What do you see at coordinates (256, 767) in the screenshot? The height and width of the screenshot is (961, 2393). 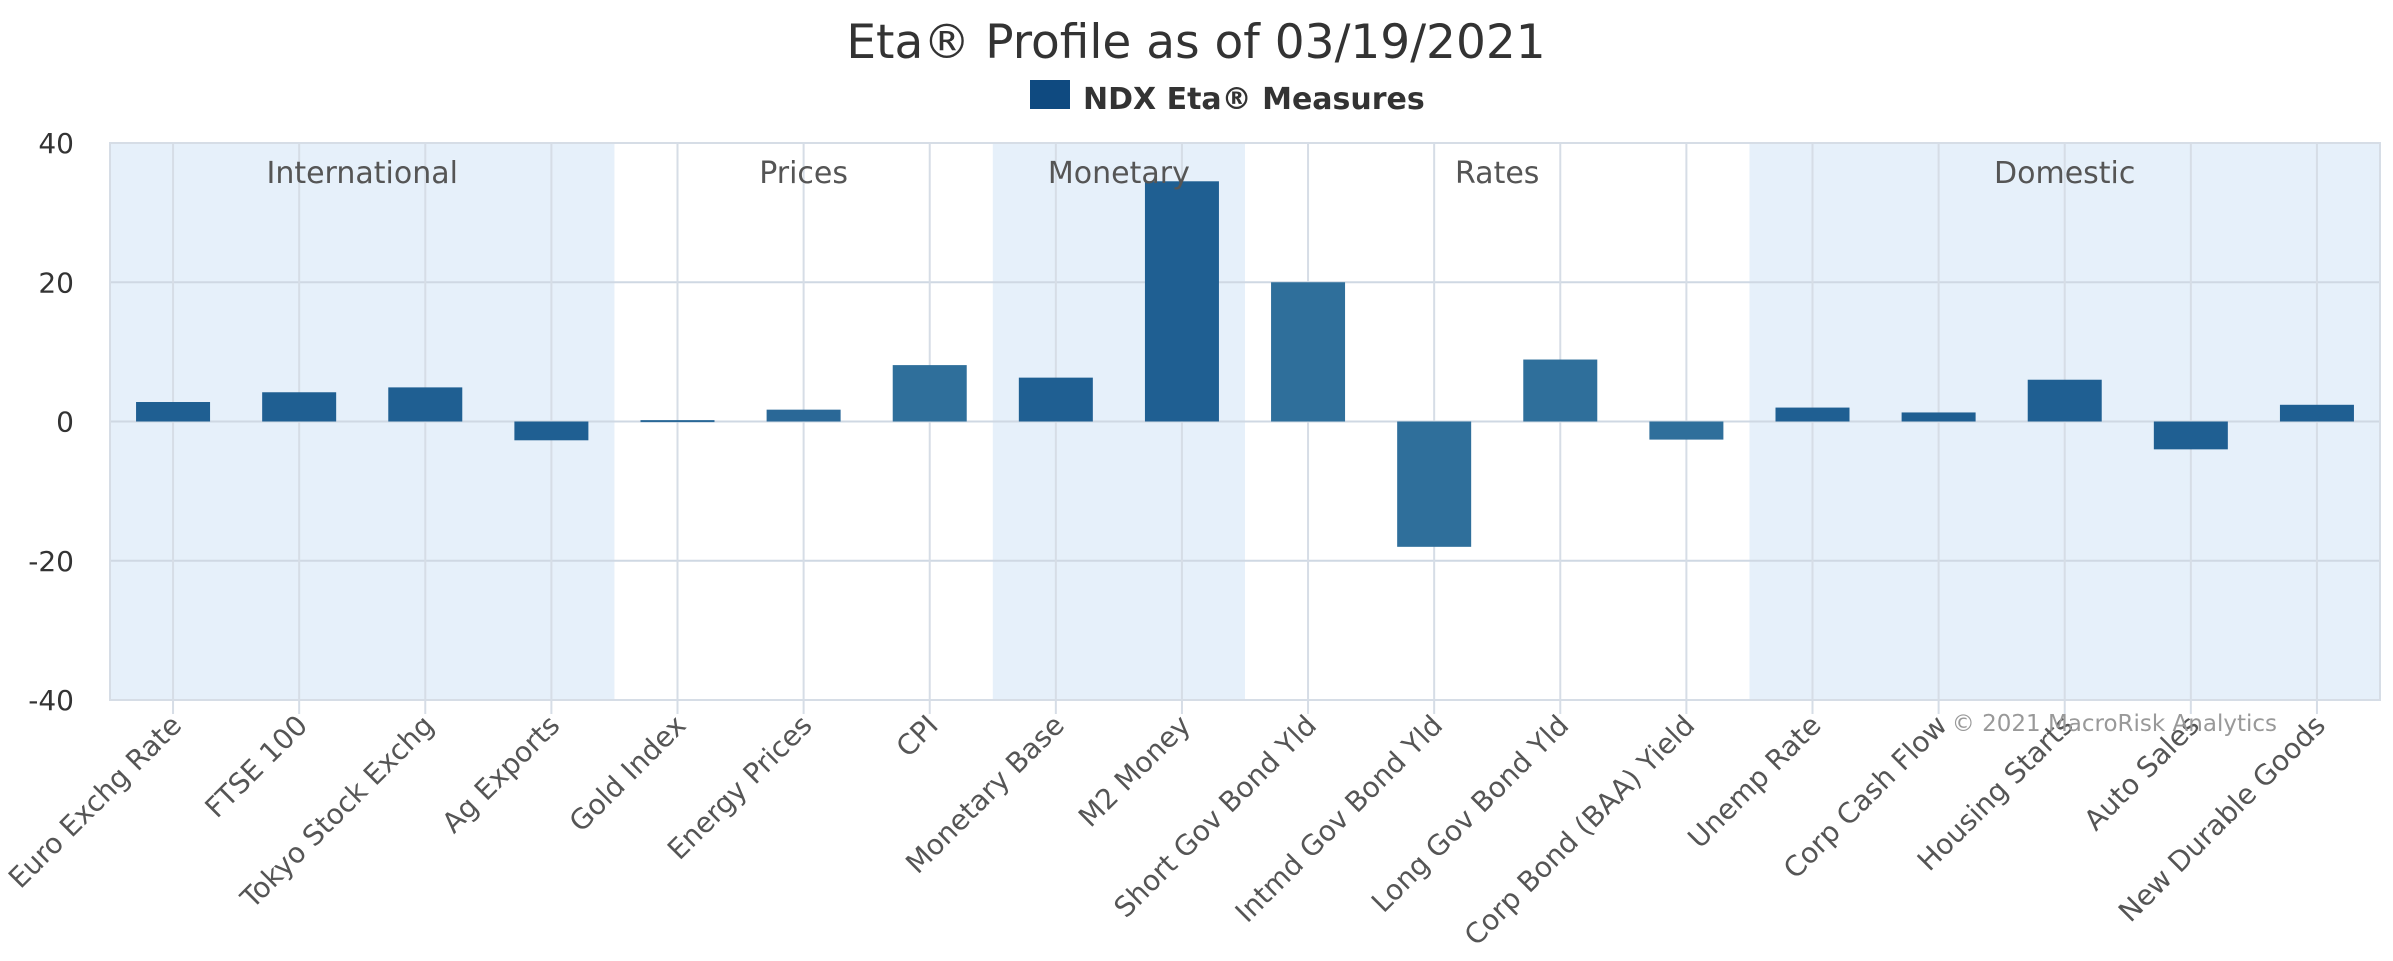 I see `x-tick-label-1: FTSE 100` at bounding box center [256, 767].